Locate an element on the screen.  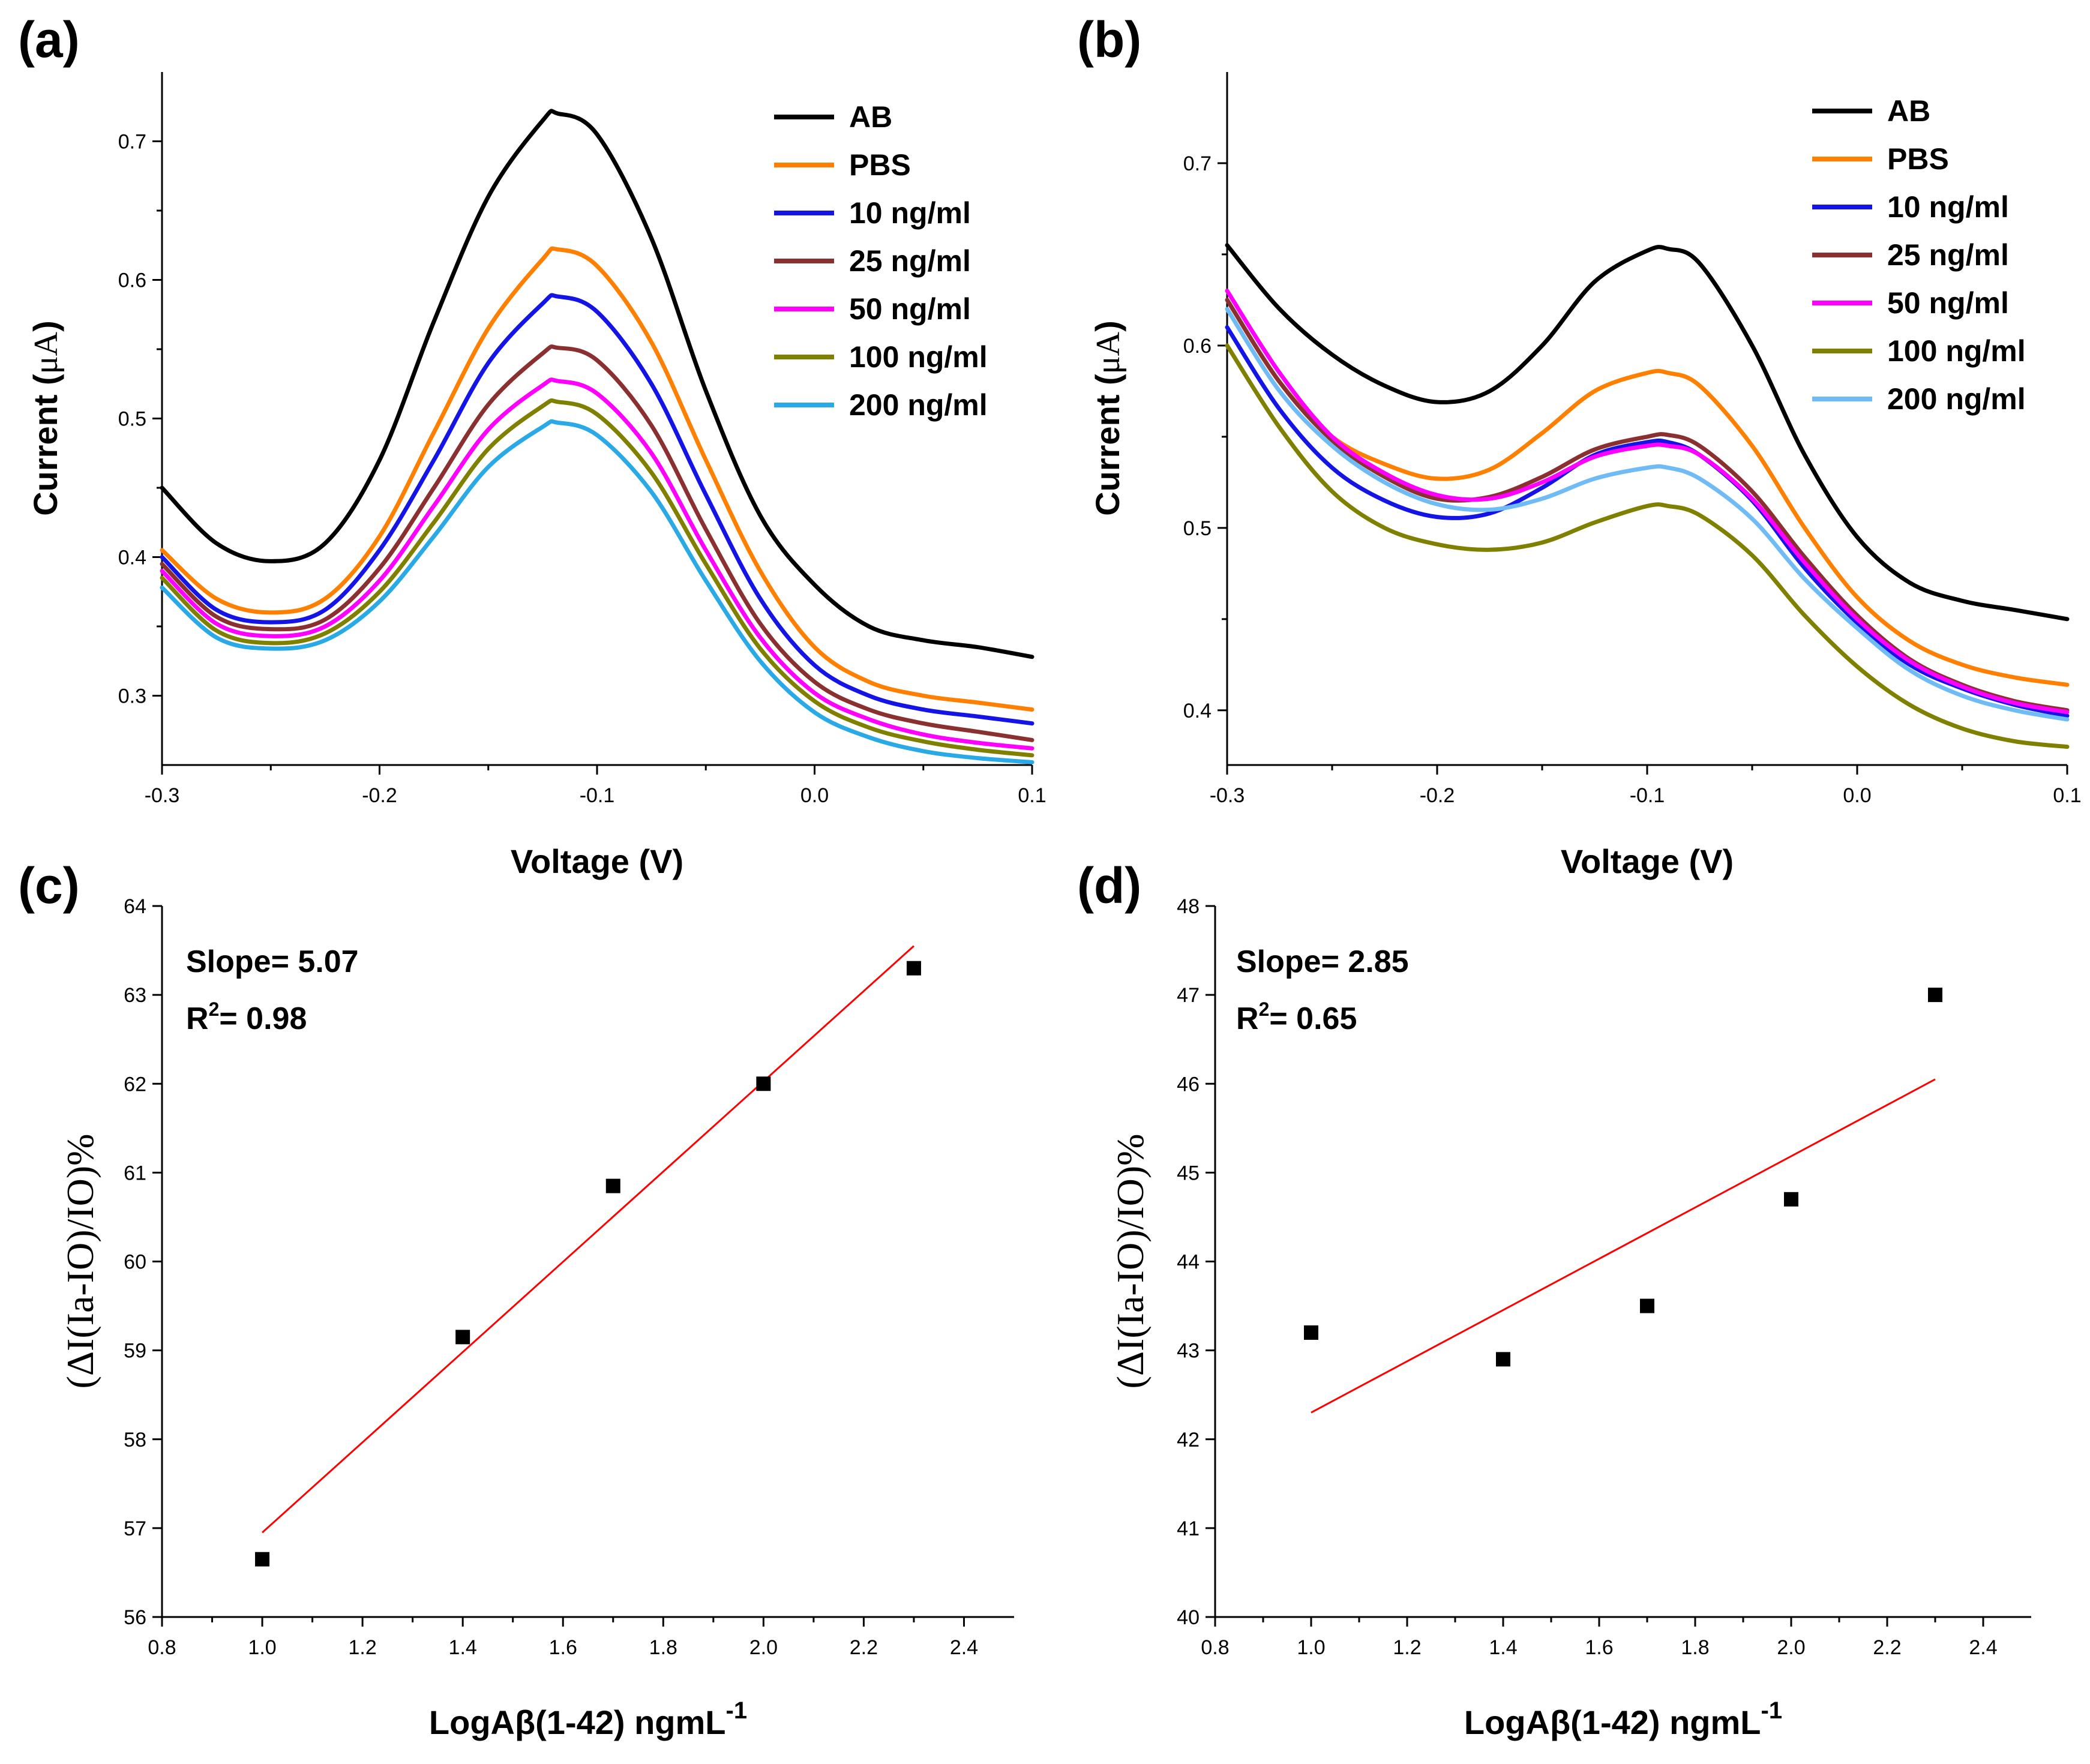
y-tick-label: 63 is located at coordinates (135, 995).